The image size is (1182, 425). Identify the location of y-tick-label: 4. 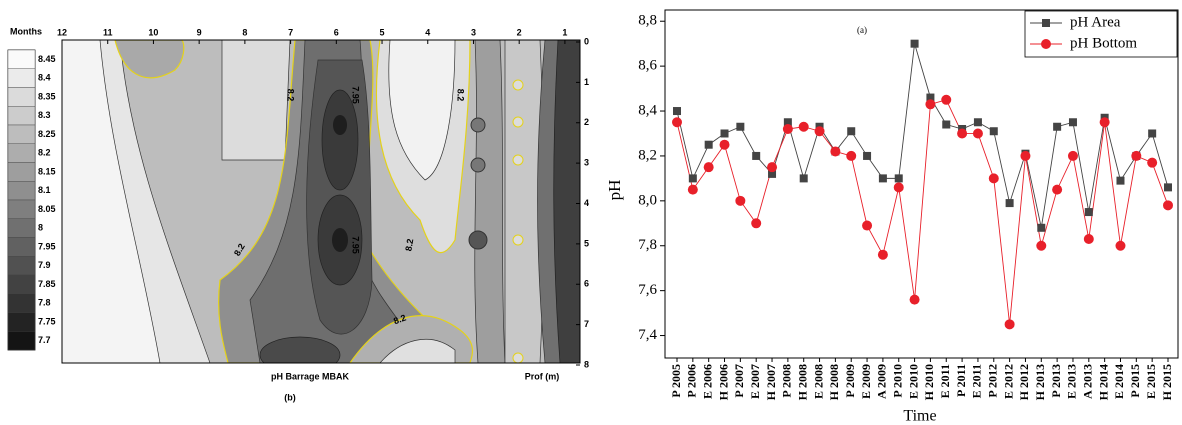
(586, 203).